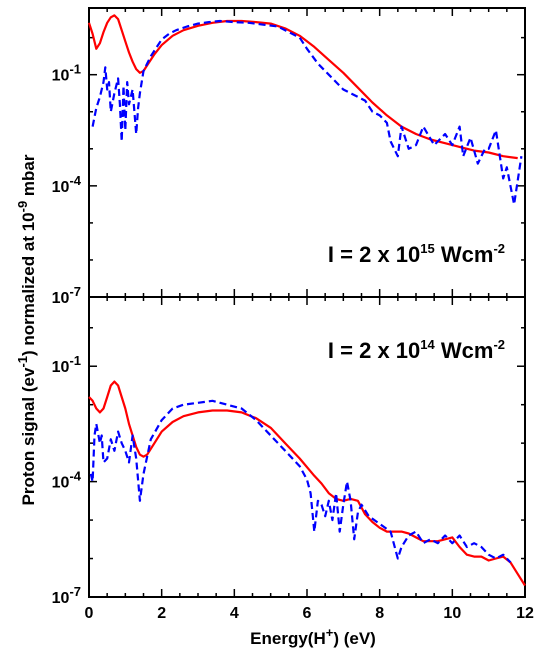 The image size is (539, 657). I want to click on x-tick-label: 12, so click(525, 613).